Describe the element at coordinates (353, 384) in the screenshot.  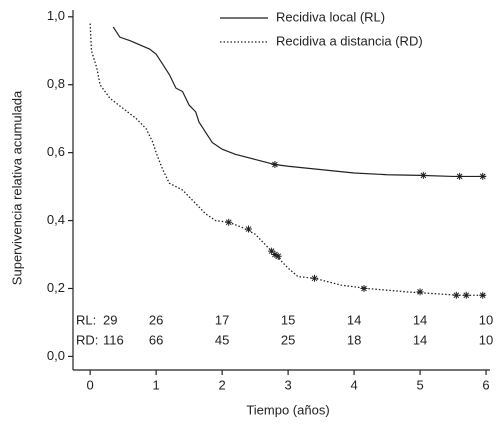
I see `x-tick-label: 4` at that location.